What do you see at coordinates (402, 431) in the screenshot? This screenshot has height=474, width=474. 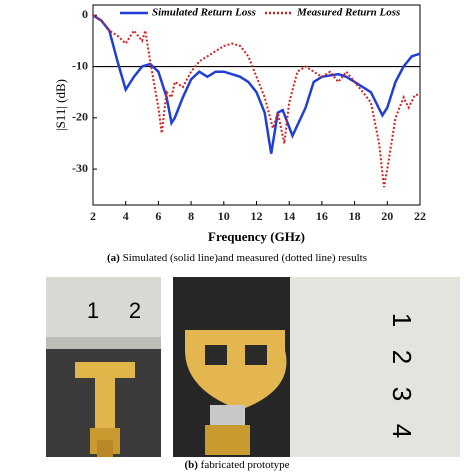 I see `ruler-number: 4` at bounding box center [402, 431].